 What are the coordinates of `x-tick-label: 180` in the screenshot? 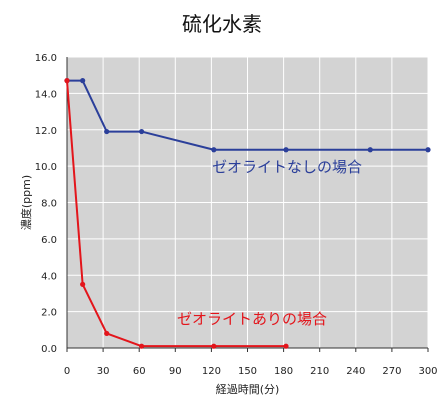 It's located at (283, 371).